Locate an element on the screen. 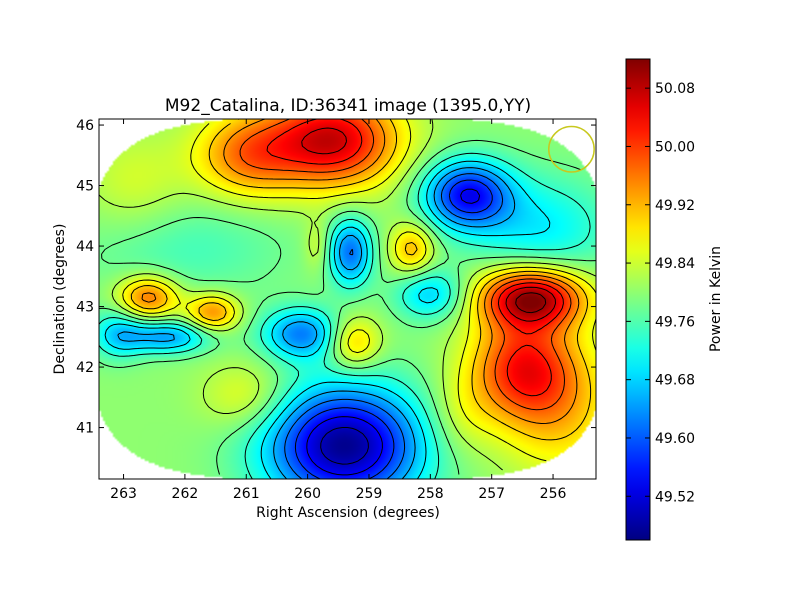 This screenshot has width=800, height=600. y-tick-label: 46 is located at coordinates (85, 126).